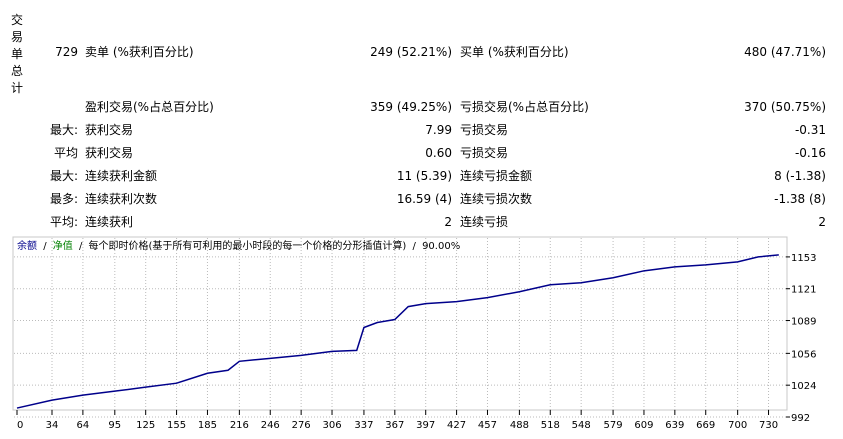 The image size is (843, 439). Describe the element at coordinates (66, 52) in the screenshot. I see `row-prefix: 729` at that location.